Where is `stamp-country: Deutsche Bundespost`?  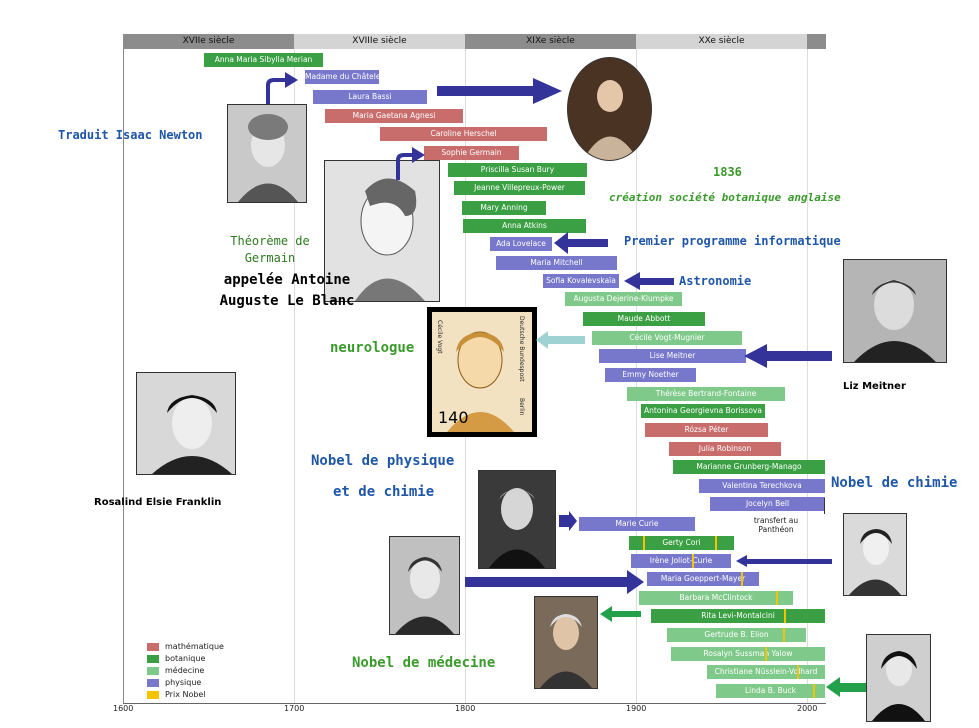
stamp-country: Deutsche Bundespost is located at coordinates (521, 349).